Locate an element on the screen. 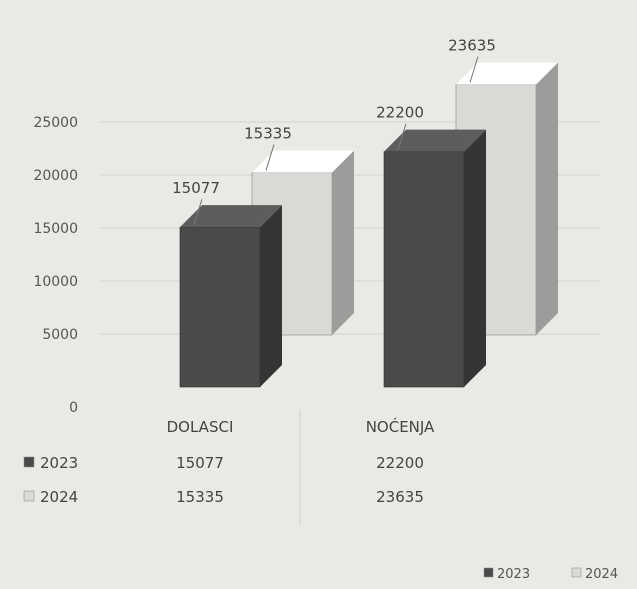  legend: 2023 2024 is located at coordinates (550, 574).